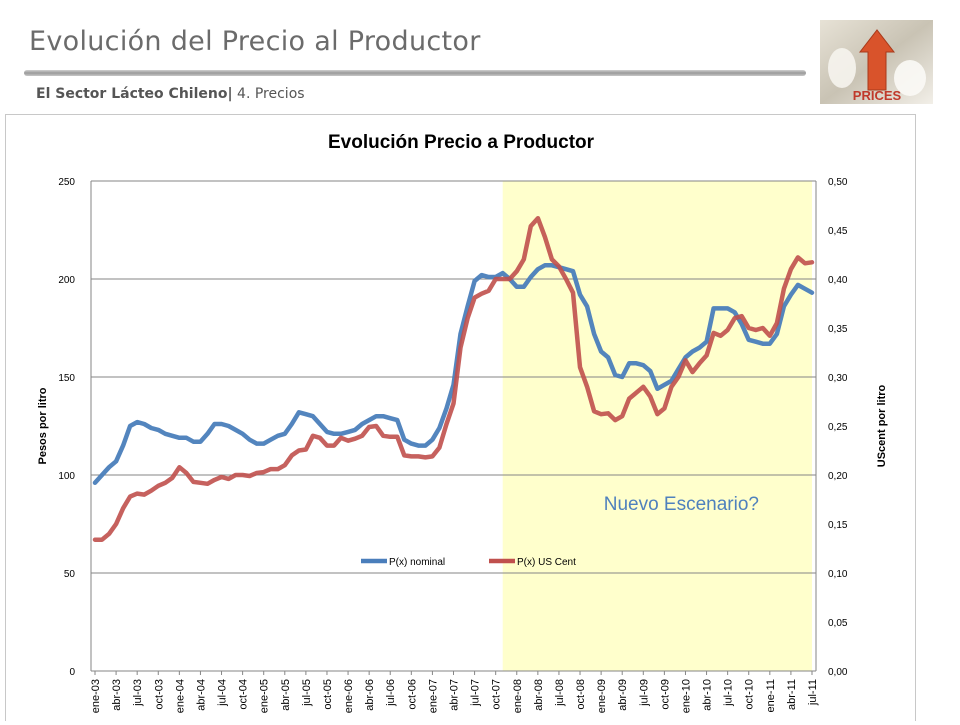 This screenshot has width=960, height=725. What do you see at coordinates (838, 525) in the screenshot?
I see `y2-tick-label: 0,15` at bounding box center [838, 525].